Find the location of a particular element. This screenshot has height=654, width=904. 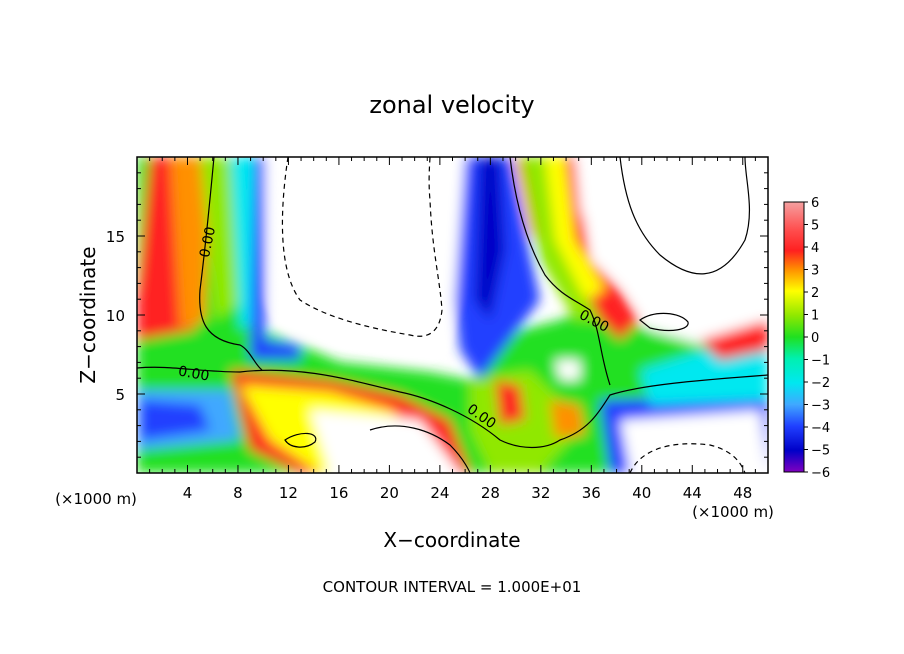

colorbar-ticks: 6 5 4 3 2 1 0 −1 −2 −3 −4 −5 −6 is located at coordinates (817, 338).